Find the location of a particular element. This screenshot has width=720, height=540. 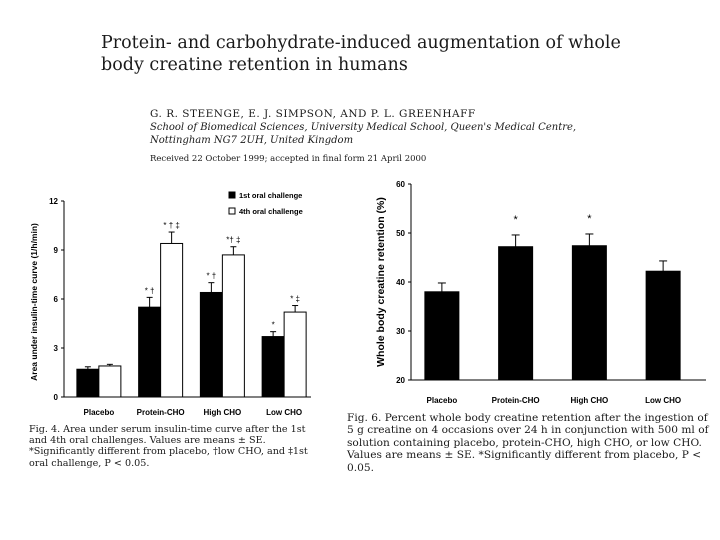

fig6-category-label: High CHO is located at coordinates (589, 400).